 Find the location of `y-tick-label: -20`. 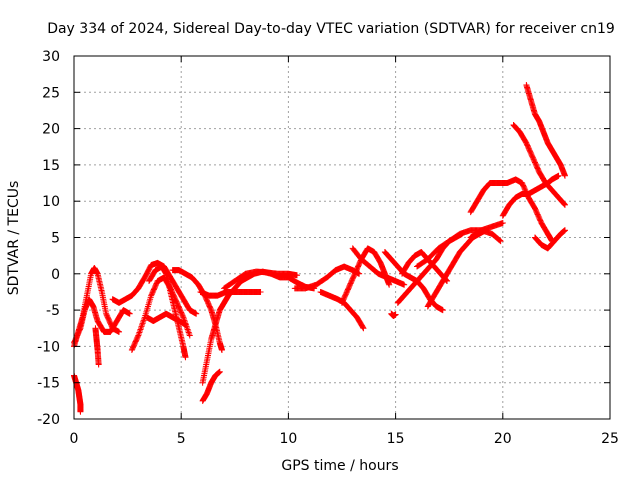

y-tick-label: -20 is located at coordinates (48, 420).